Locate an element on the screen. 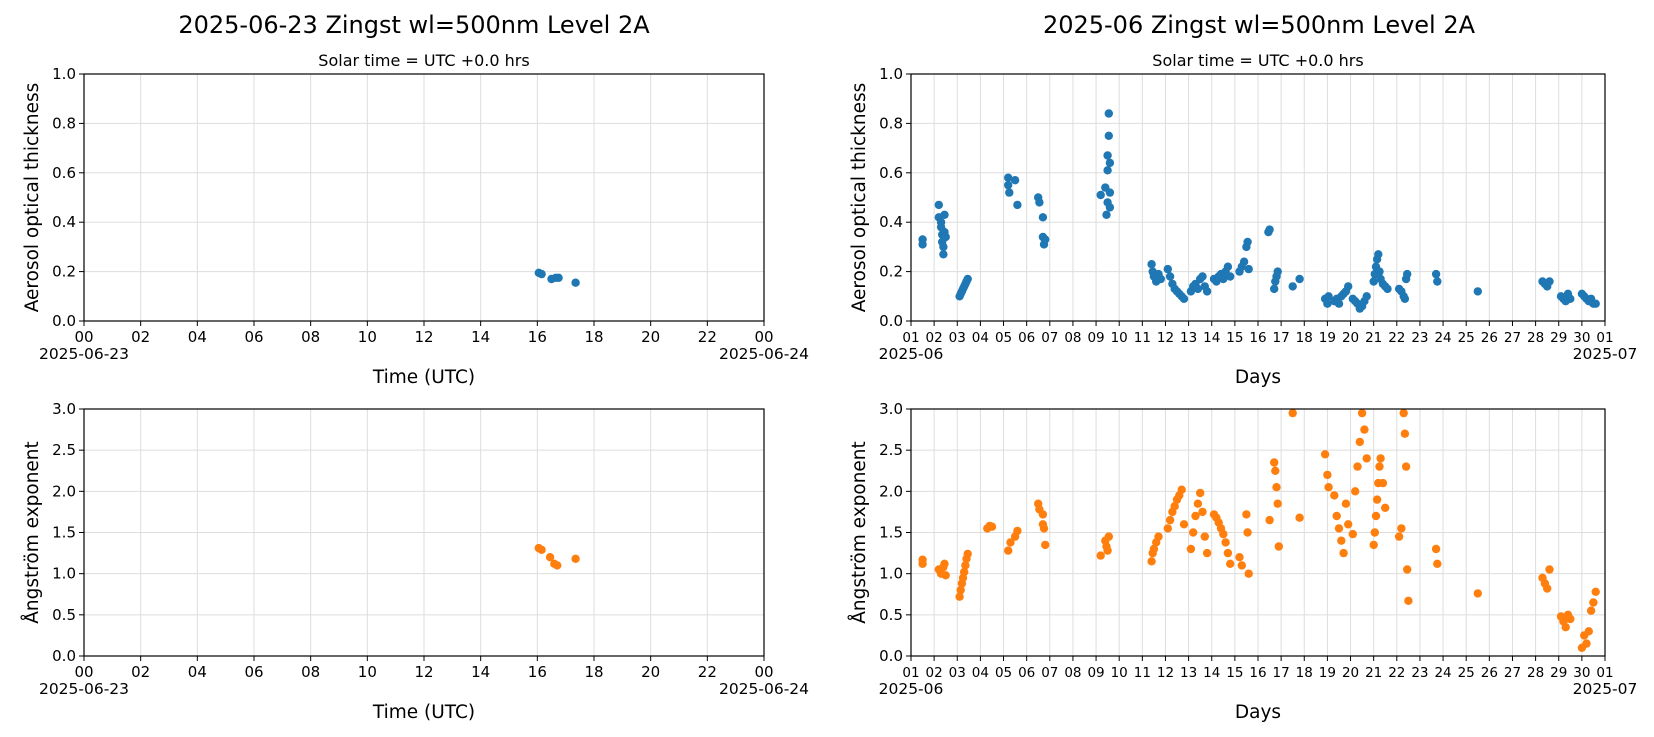 The image size is (1654, 737). x-tick-label: 04 is located at coordinates (197, 337).